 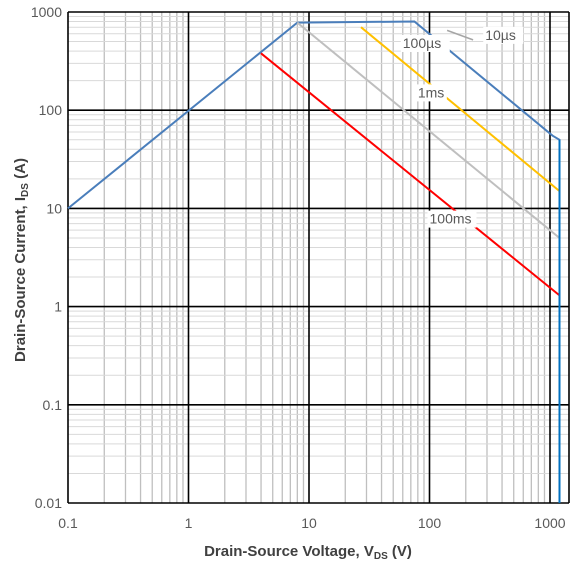 What do you see at coordinates (68, 523) in the screenshot?
I see `x-tick-label: 0.1` at bounding box center [68, 523].